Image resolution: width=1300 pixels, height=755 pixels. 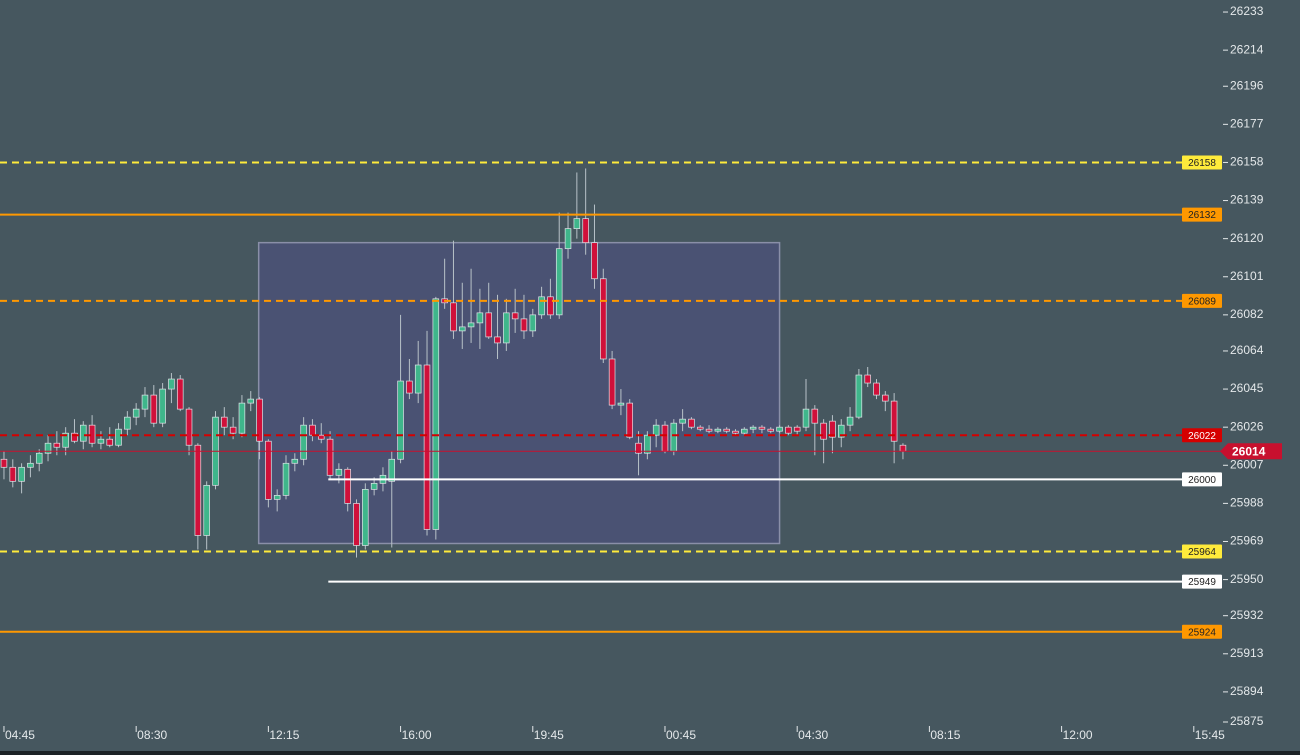 What do you see at coordinates (1247, 49) in the screenshot?
I see `y-tick-label: 26214` at bounding box center [1247, 49].